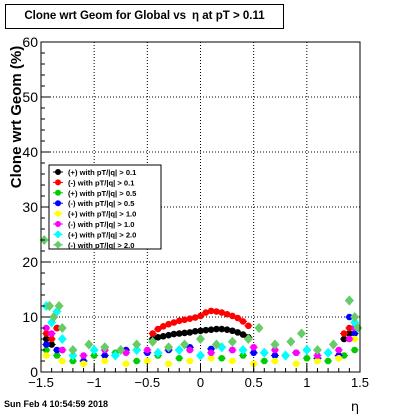 The height and width of the screenshot is (414, 400). What do you see at coordinates (30, 207) in the screenshot?
I see `y-tick-label: 30` at bounding box center [30, 207].